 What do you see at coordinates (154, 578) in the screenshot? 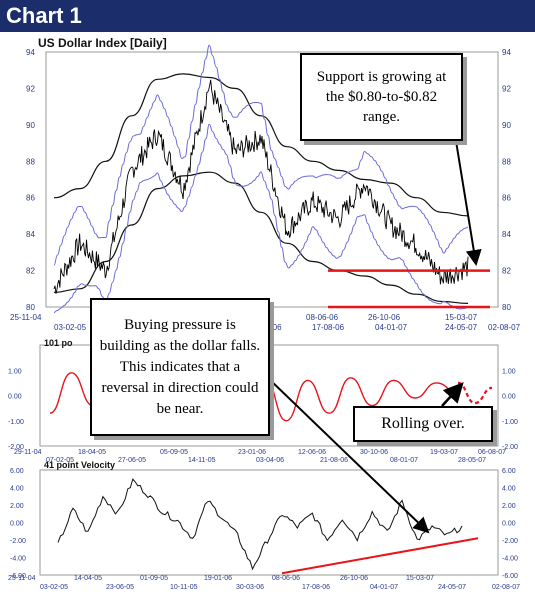
I see `velocity-x-label-top-2: 01-09-05` at bounding box center [154, 578].